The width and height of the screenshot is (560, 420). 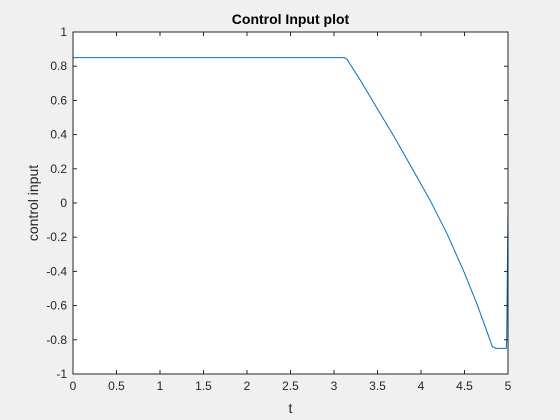 What do you see at coordinates (508, 386) in the screenshot?
I see `x-tick-label: 5` at bounding box center [508, 386].